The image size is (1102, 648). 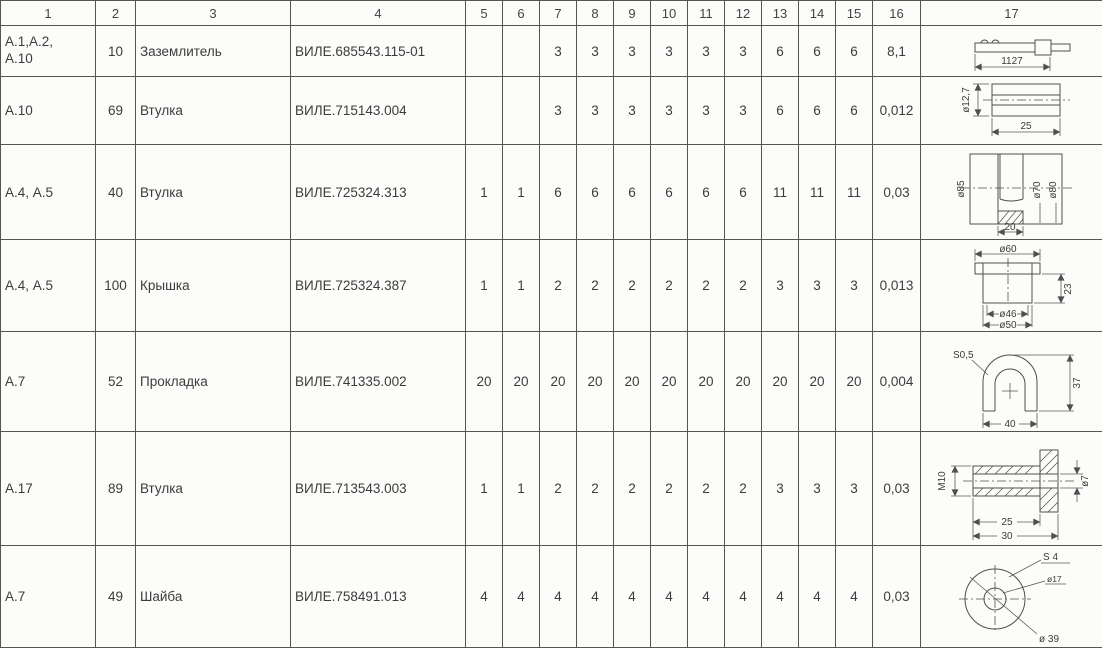 What do you see at coordinates (706, 13) in the screenshot?
I see `col-header: 11` at bounding box center [706, 13].